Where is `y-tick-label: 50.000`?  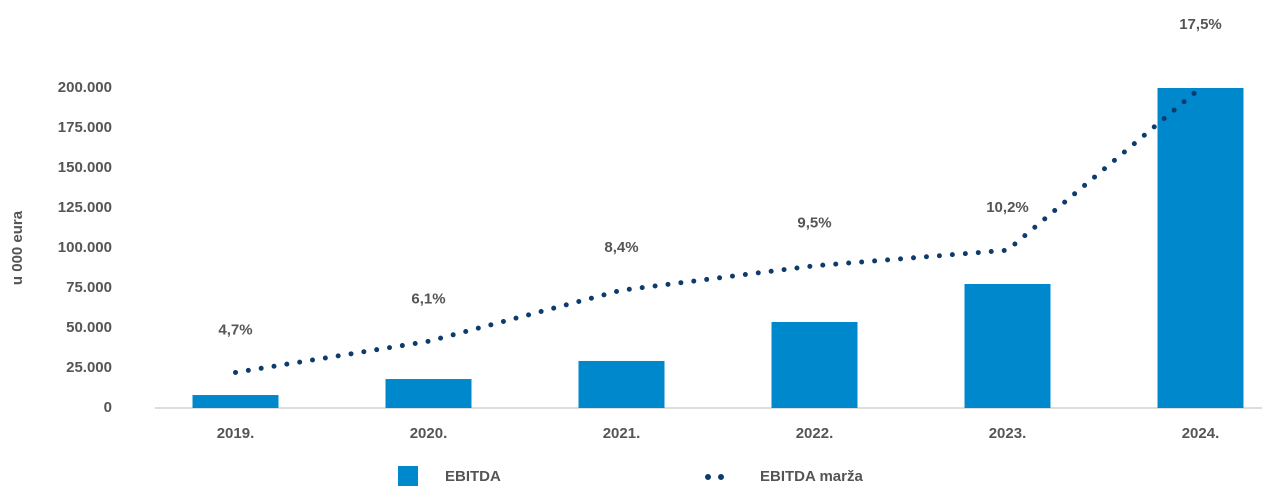
y-tick-label: 50.000 is located at coordinates (89, 327).